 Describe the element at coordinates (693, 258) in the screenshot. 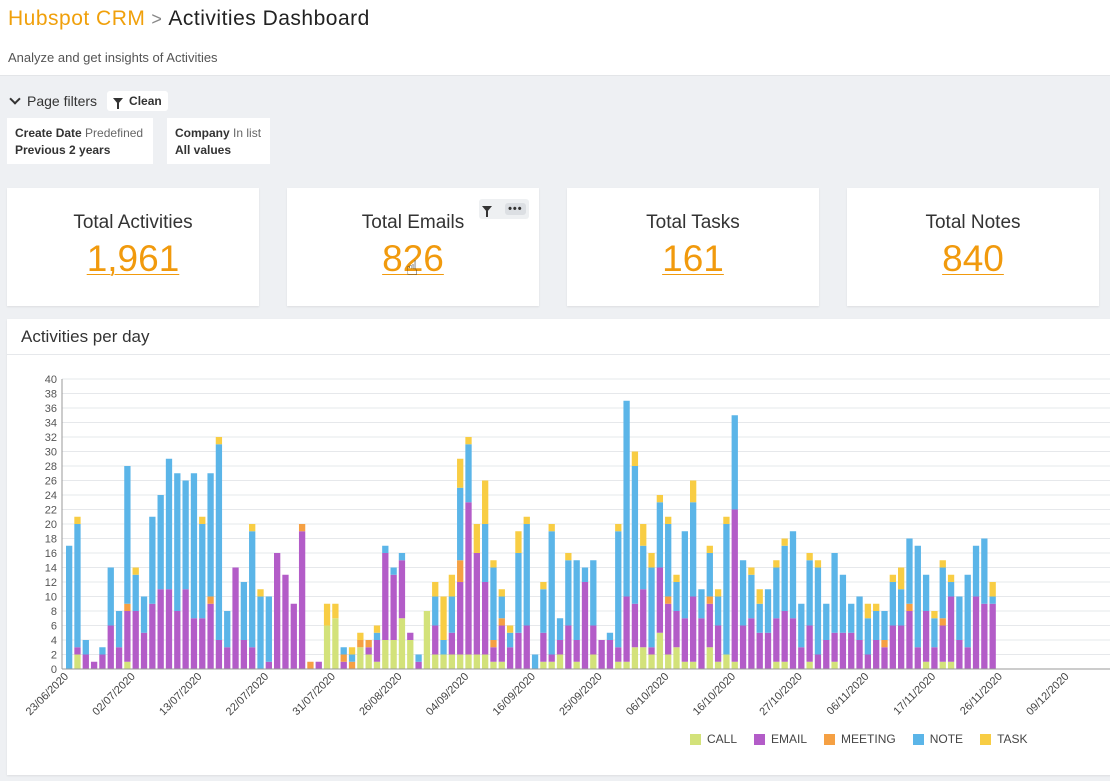

I see `kpi-value-link: 161` at that location.